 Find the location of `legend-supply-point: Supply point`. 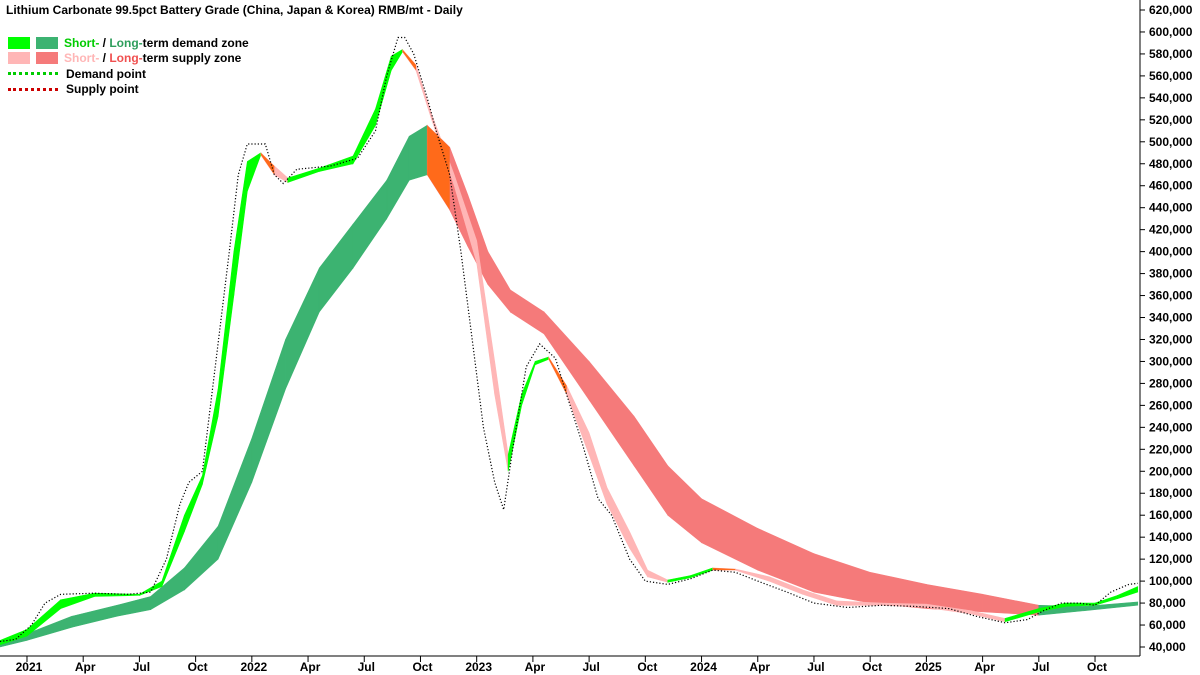

legend-supply-point: Supply point is located at coordinates (128, 90).